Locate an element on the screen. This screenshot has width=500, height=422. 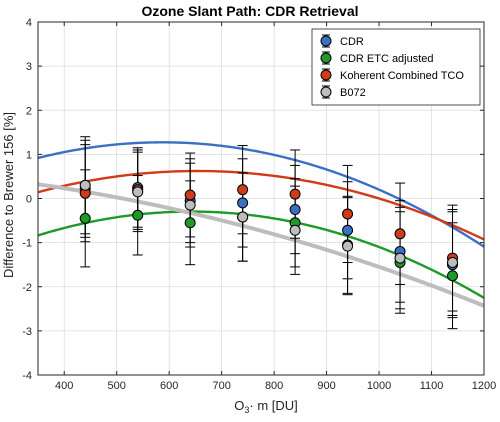
x-axis-label-main: O is located at coordinates (239, 405).